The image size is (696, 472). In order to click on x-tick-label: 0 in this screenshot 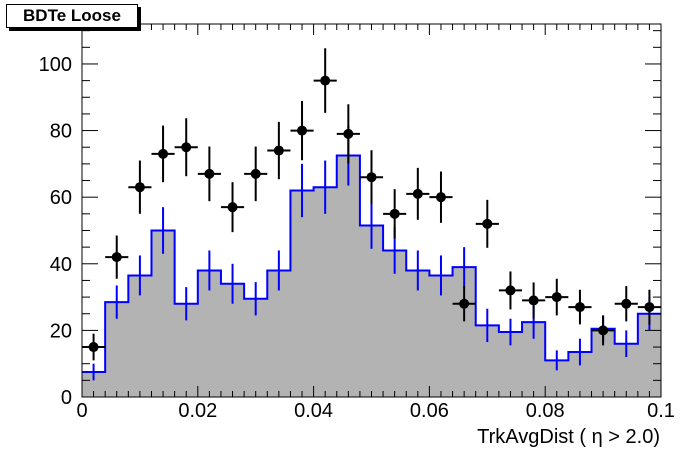, I will do `click(81, 411)`.